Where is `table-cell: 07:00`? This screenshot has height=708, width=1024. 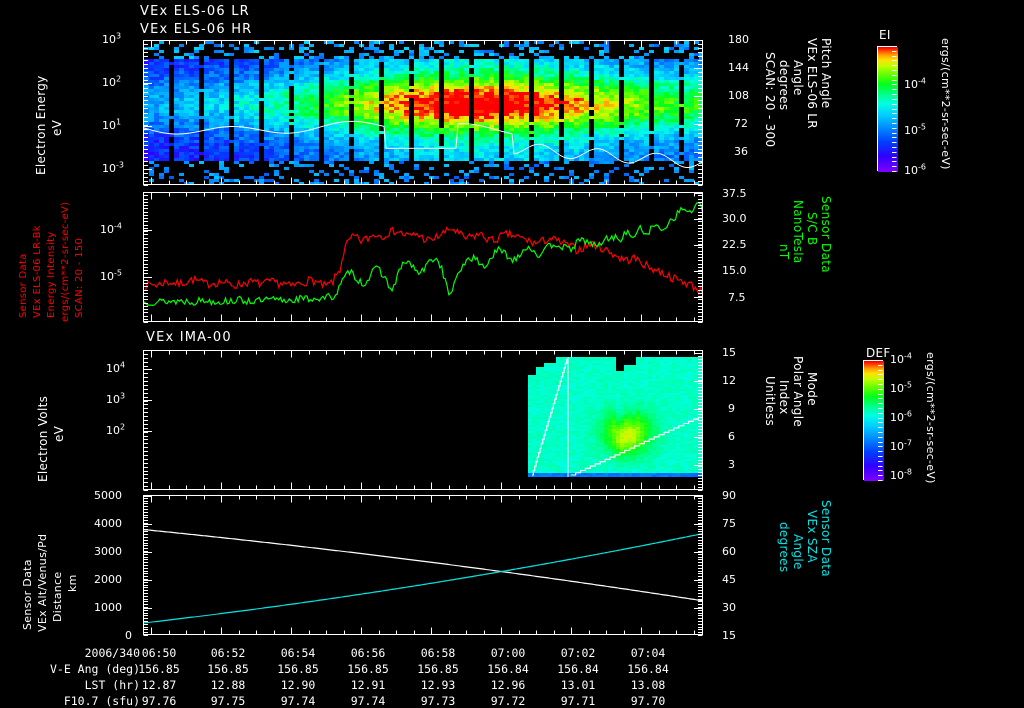
table-cell: 07:00 is located at coordinates (508, 653).